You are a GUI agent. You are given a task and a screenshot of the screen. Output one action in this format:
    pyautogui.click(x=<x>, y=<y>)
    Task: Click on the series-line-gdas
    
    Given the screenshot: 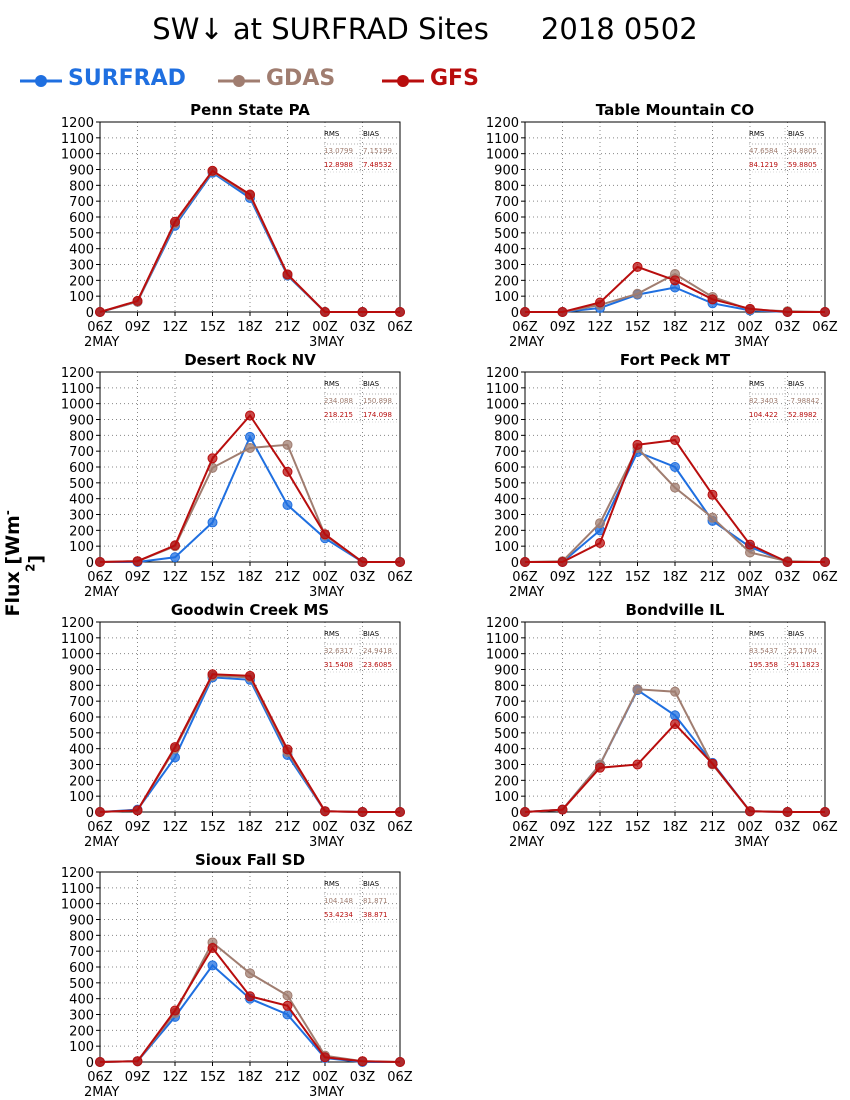 What is the action you would take?
    pyautogui.click(x=249, y=743)
    